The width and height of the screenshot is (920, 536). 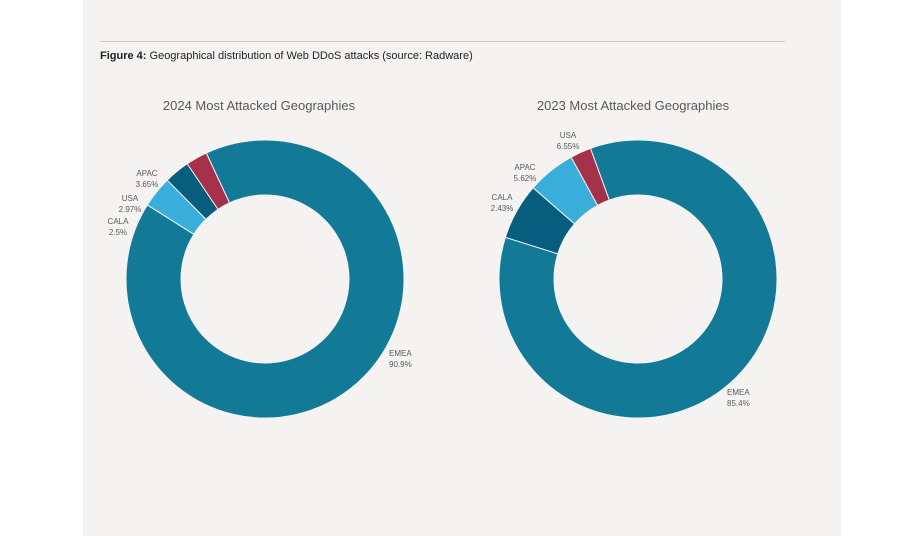 What do you see at coordinates (442, 41) in the screenshot?
I see `divider` at bounding box center [442, 41].